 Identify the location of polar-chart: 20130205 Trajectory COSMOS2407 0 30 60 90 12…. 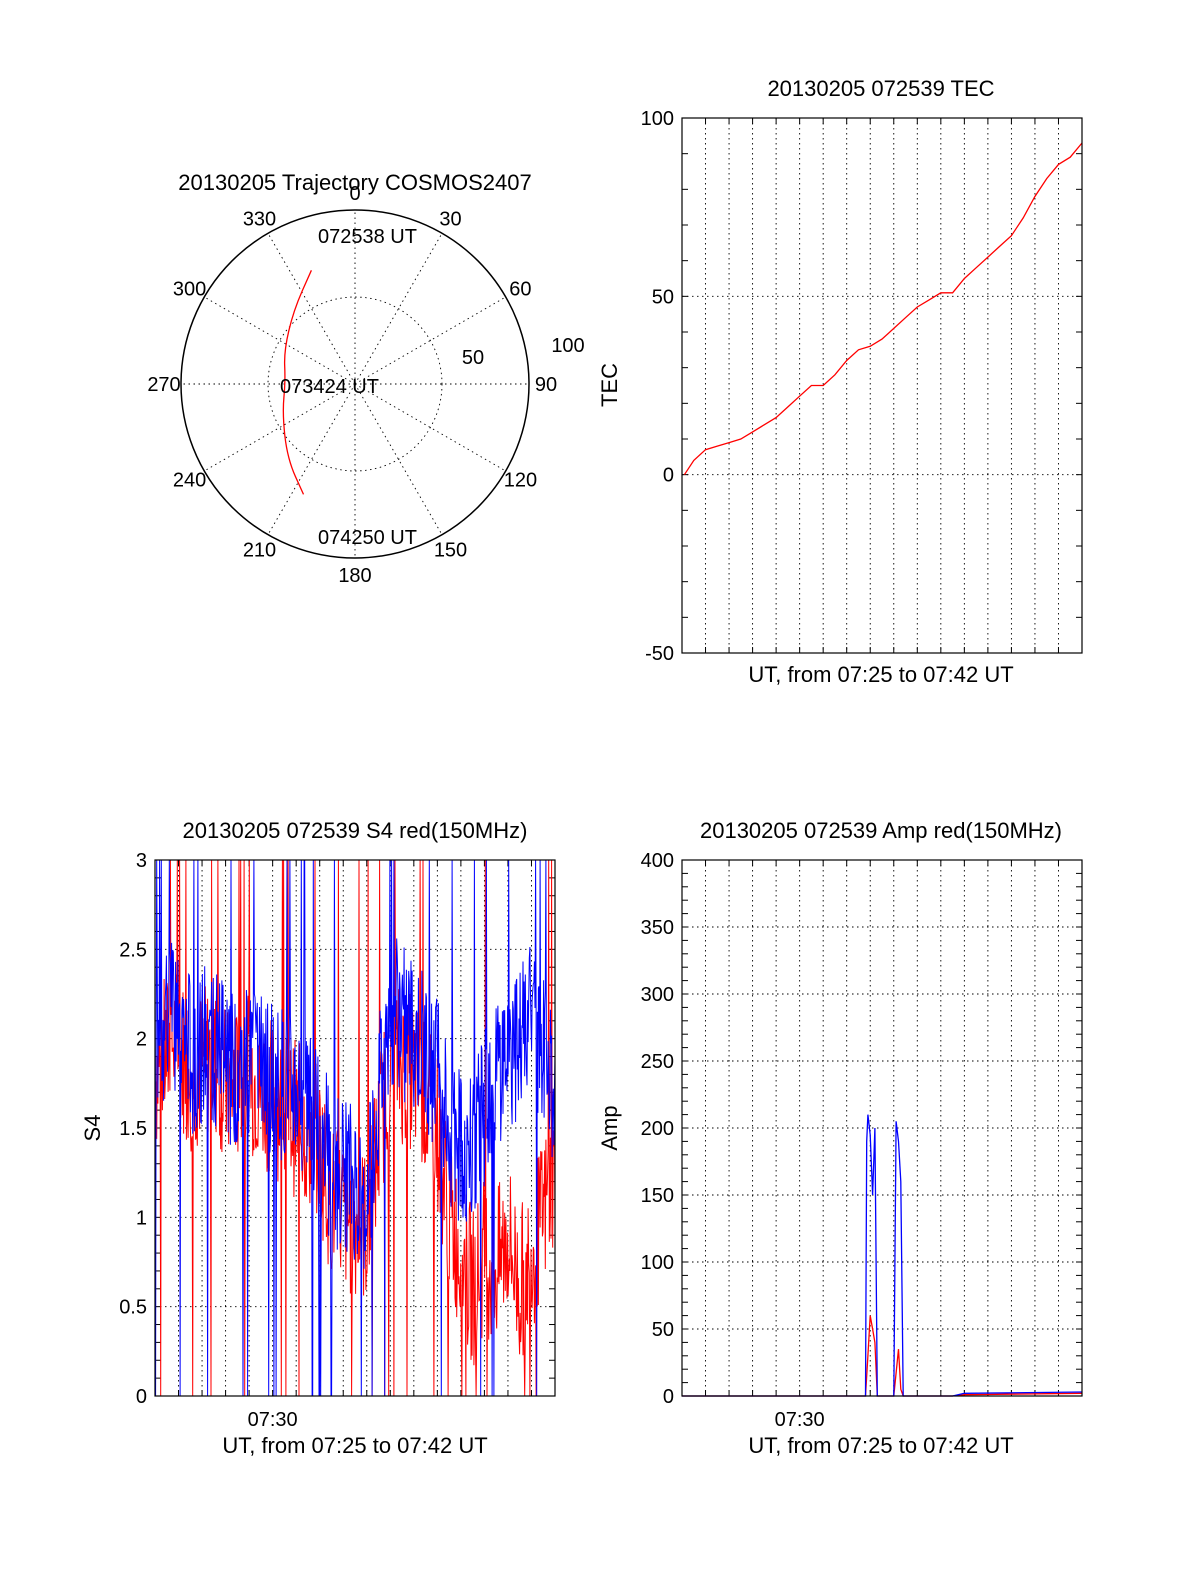
(365, 378).